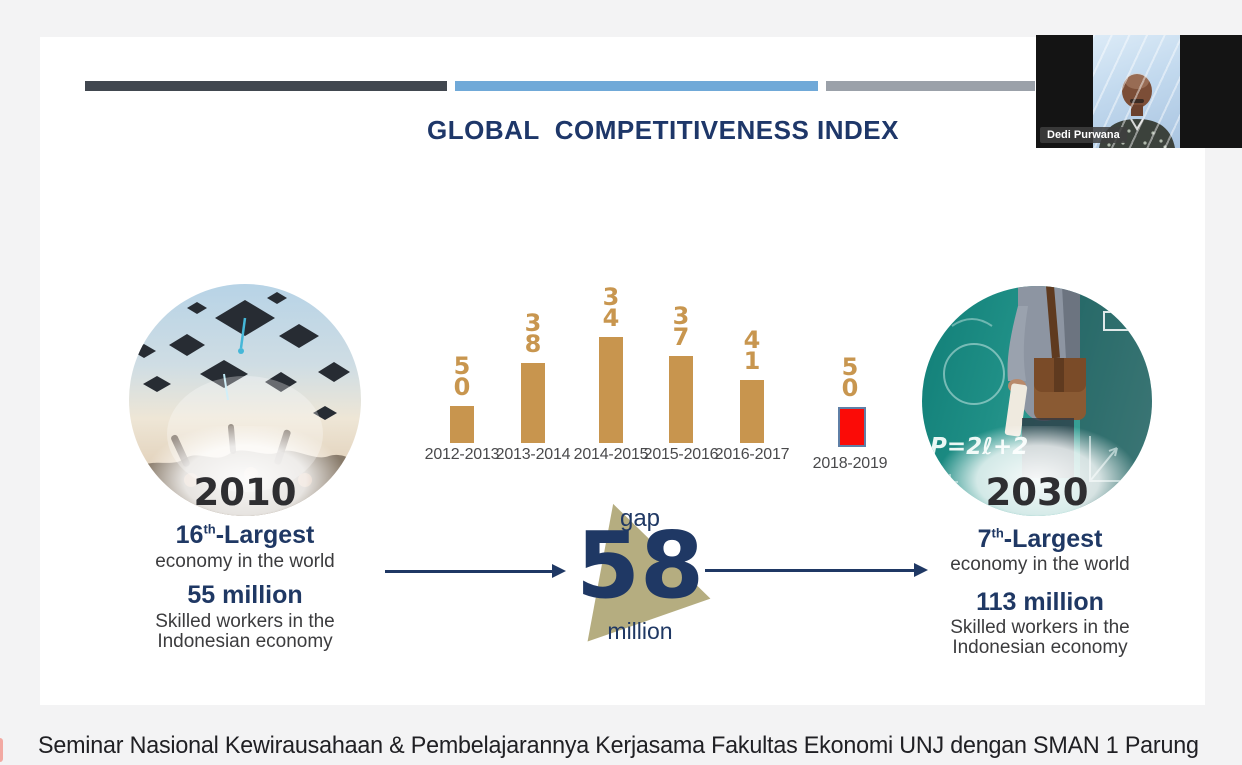 This screenshot has width=1242, height=765. Describe the element at coordinates (640, 518) in the screenshot. I see `gap-label: gap` at that location.